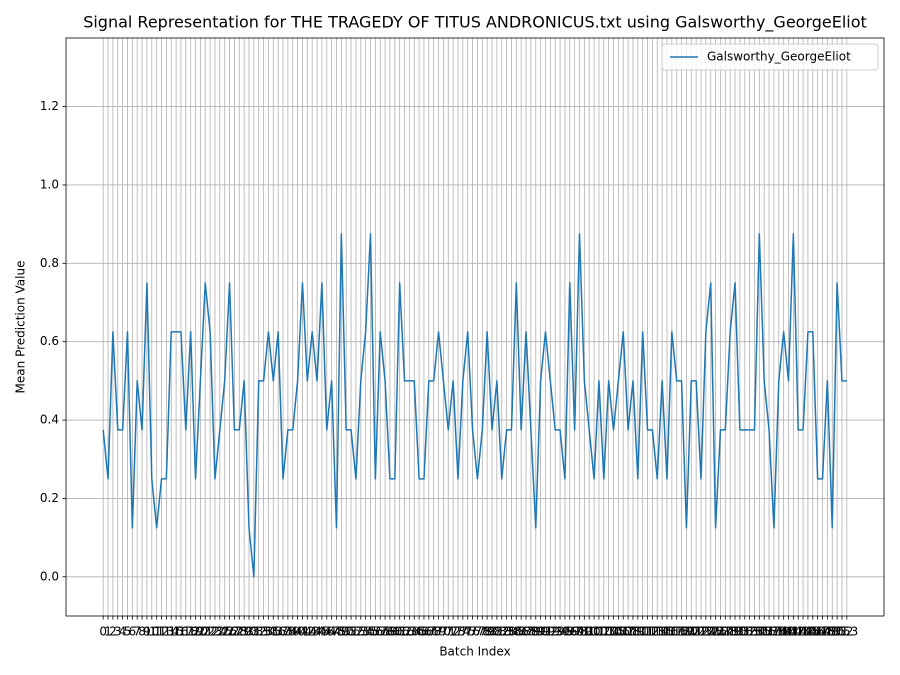 The height and width of the screenshot is (675, 900). What do you see at coordinates (477, 632) in the screenshot?
I see `x-tick-label: 77` at bounding box center [477, 632].